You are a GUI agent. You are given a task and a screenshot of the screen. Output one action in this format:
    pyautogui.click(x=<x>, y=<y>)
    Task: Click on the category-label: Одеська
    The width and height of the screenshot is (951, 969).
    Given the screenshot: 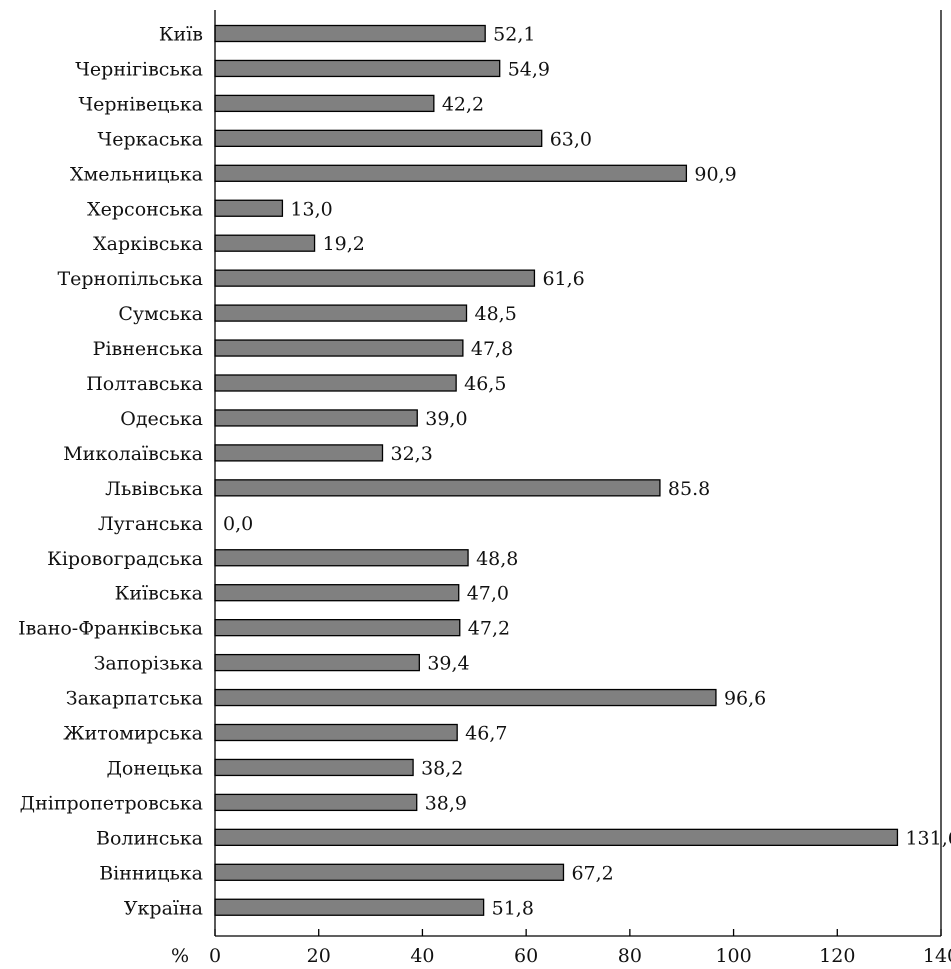 What is the action you would take?
    pyautogui.click(x=161, y=419)
    